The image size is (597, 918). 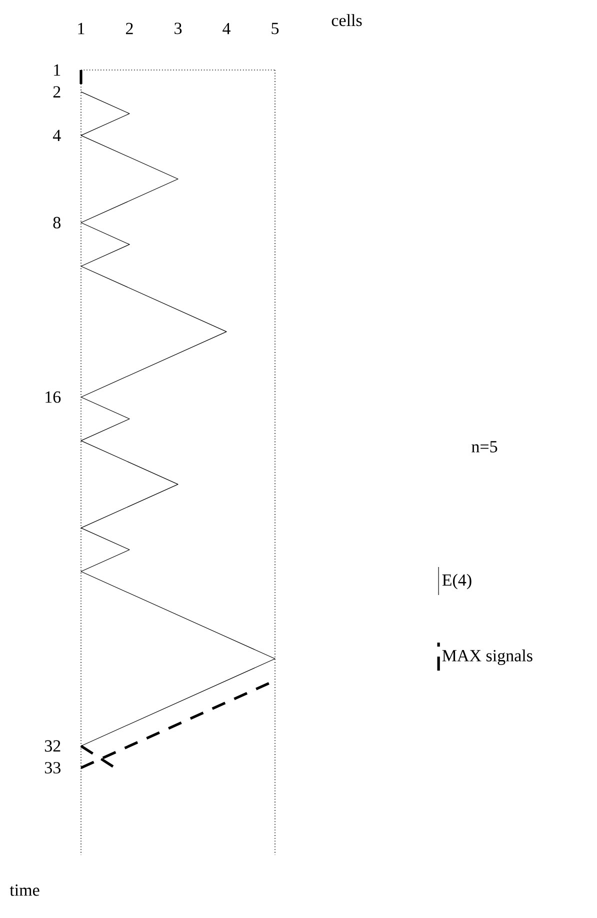 I want to click on y-tick-label: 16, so click(x=53, y=397).